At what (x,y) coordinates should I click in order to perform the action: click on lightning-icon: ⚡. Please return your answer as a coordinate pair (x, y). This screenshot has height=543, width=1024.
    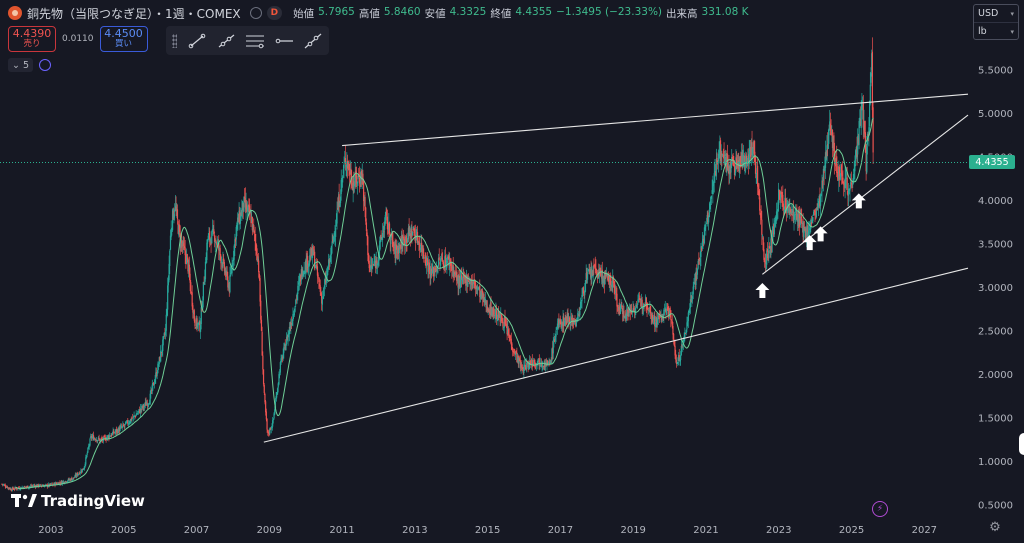
    Looking at the image, I should click on (880, 509).